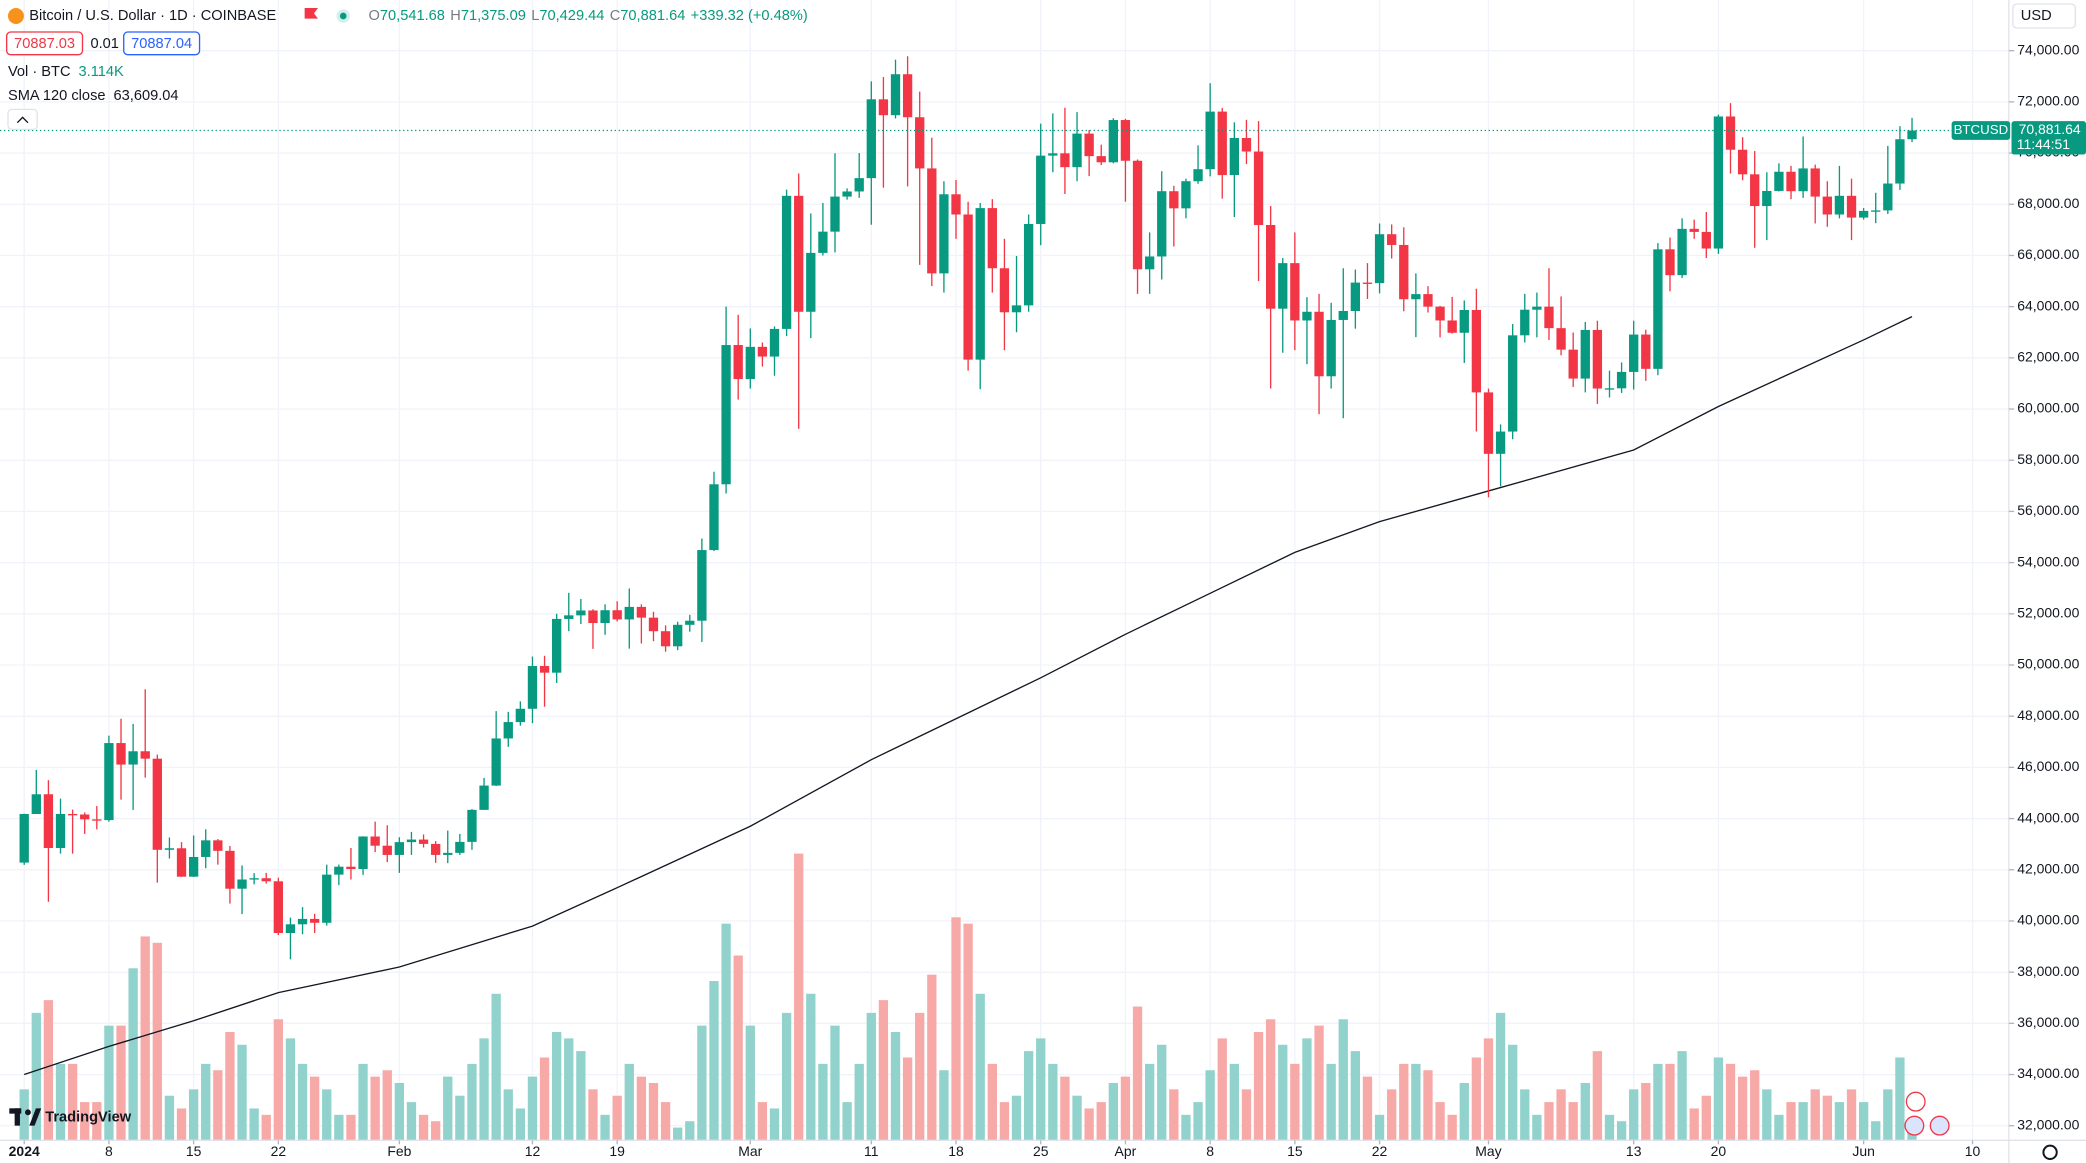  I want to click on x-tick-label: 11, so click(871, 1151).